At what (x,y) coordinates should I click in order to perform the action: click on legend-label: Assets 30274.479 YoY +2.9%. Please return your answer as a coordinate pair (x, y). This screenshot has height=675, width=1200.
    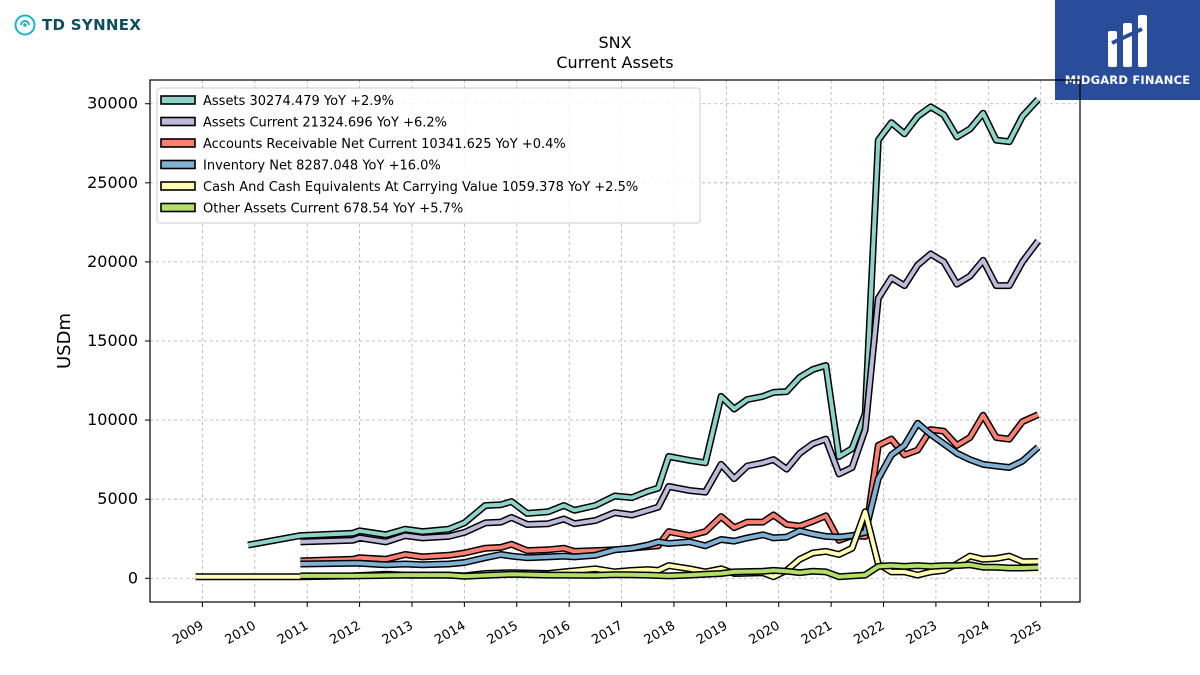
    Looking at the image, I should click on (298, 101).